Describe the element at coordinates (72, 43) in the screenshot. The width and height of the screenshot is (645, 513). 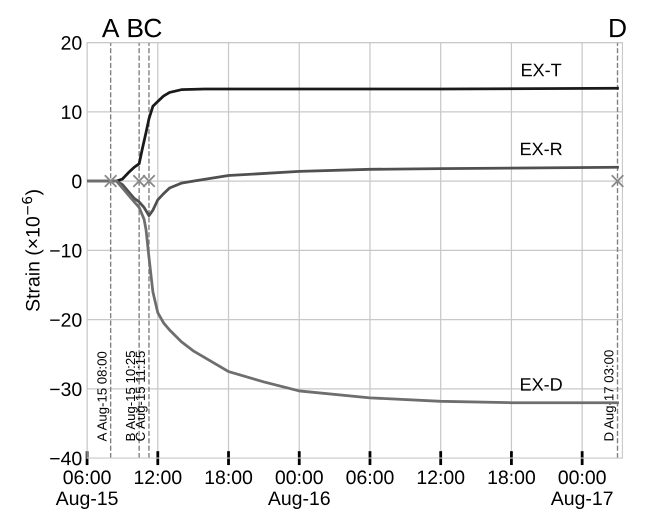
I see `y-tick-label: 20` at that location.